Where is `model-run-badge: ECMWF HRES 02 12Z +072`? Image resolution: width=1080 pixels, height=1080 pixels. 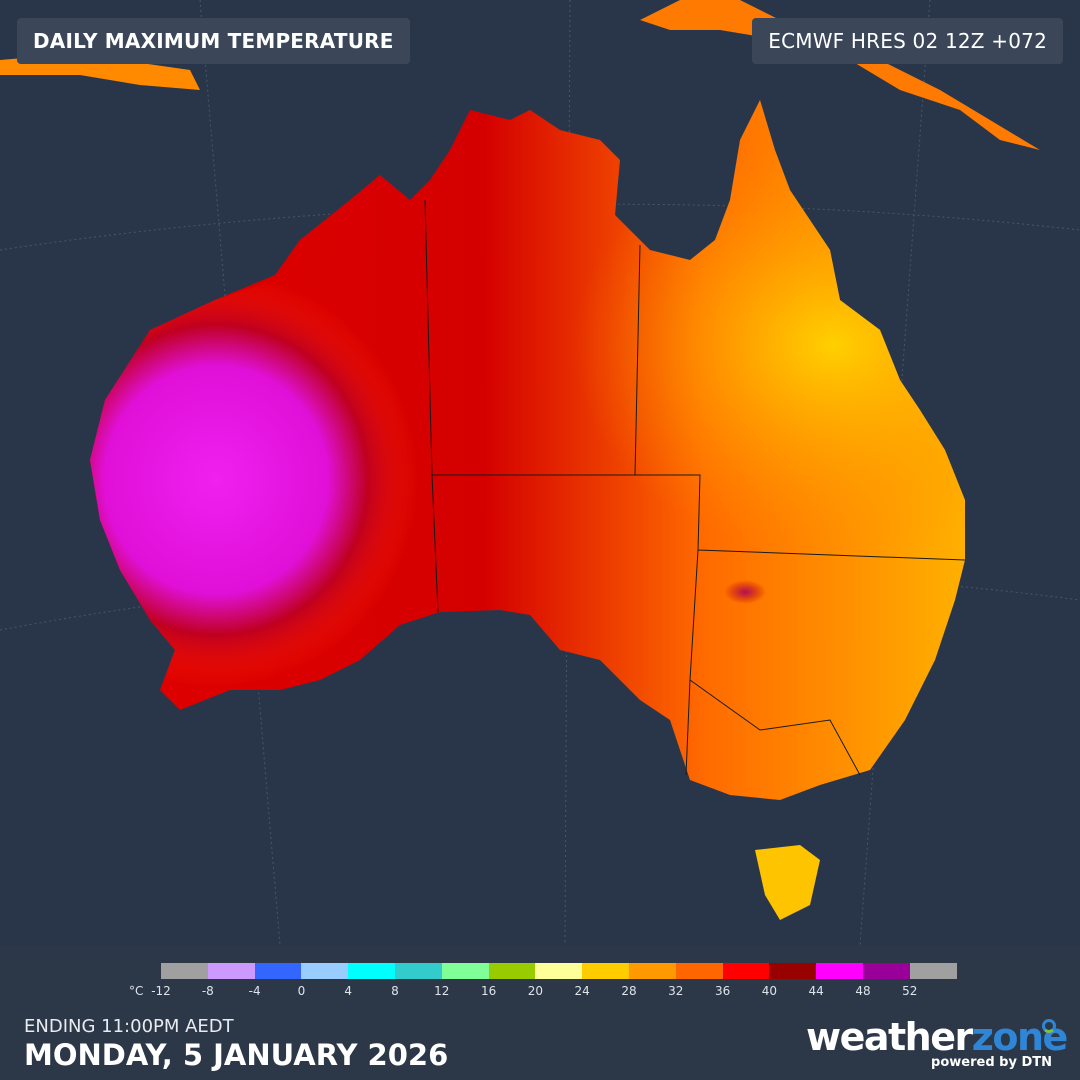
model-run-badge: ECMWF HRES 02 12Z +072 is located at coordinates (907, 41).